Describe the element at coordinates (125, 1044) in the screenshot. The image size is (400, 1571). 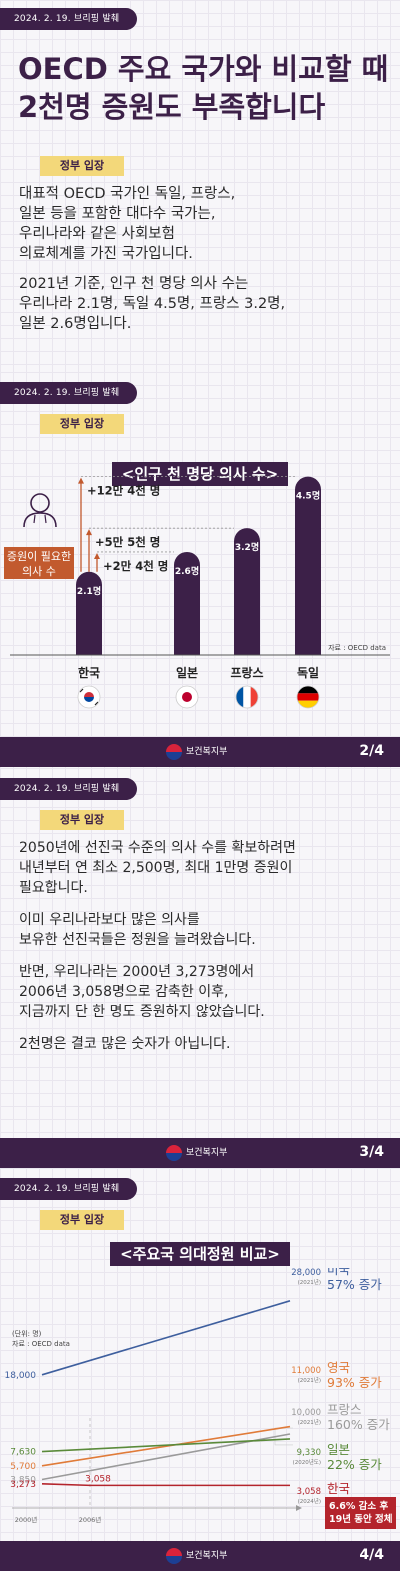
I see `quota-paragraph-4: 2천명은 결코 많은 숫자가 아닙니다.` at that location.